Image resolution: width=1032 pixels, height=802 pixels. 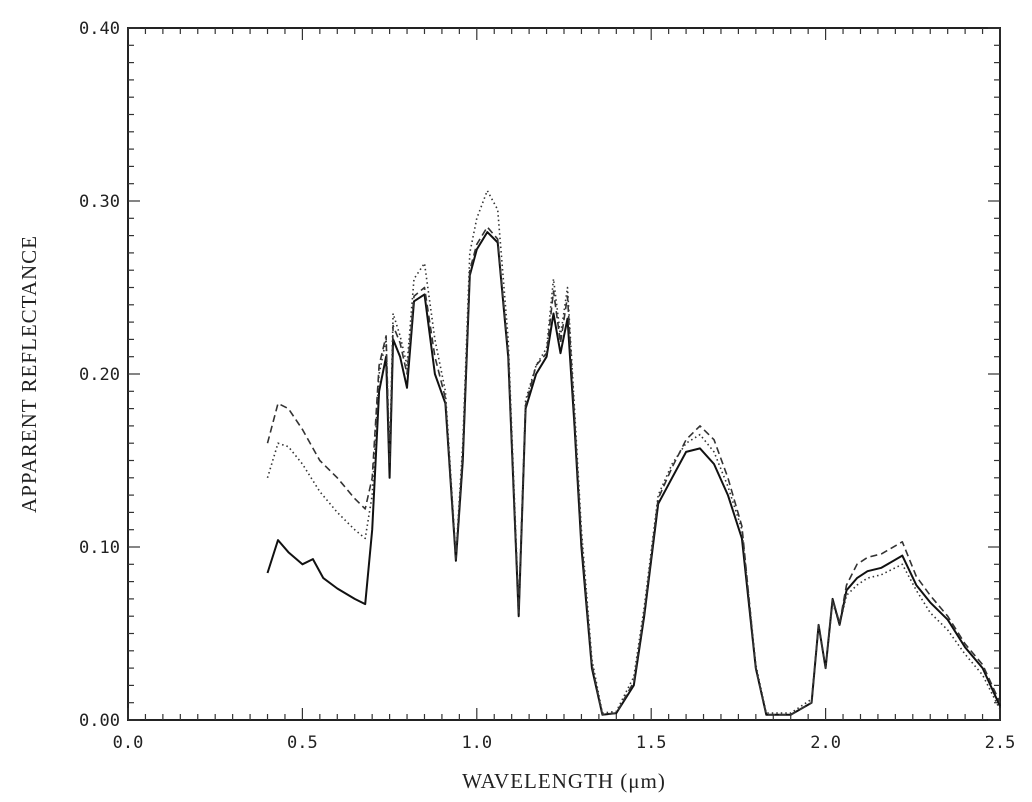 I want to click on y-tick-label: 0.20, so click(x=99, y=375).